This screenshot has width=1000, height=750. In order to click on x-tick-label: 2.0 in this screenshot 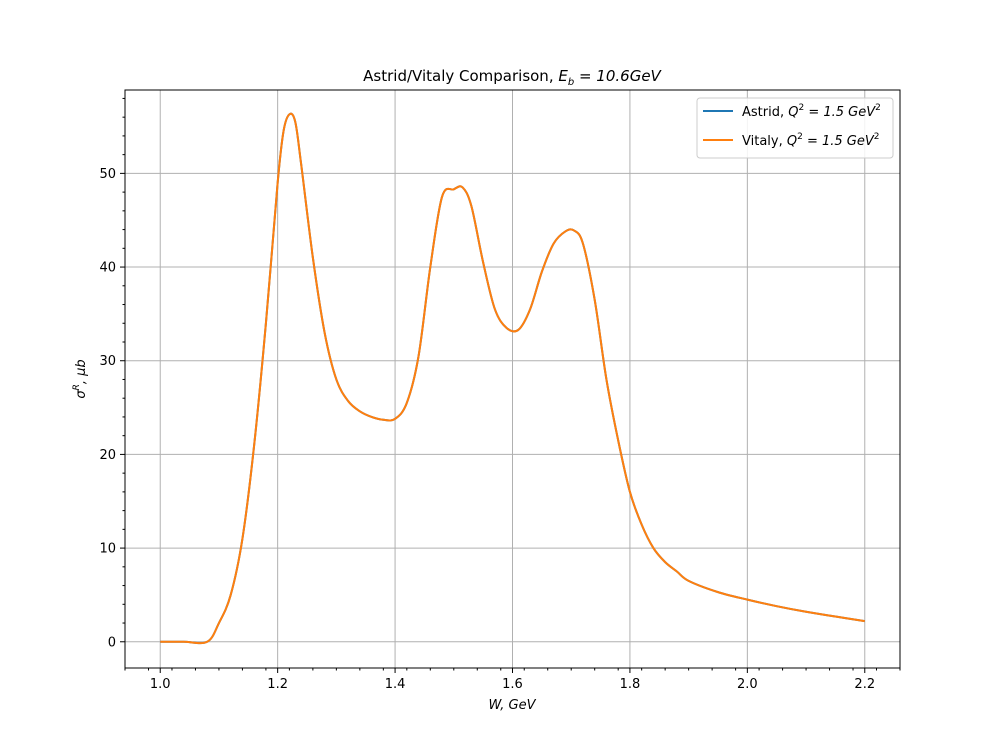, I will do `click(747, 684)`.